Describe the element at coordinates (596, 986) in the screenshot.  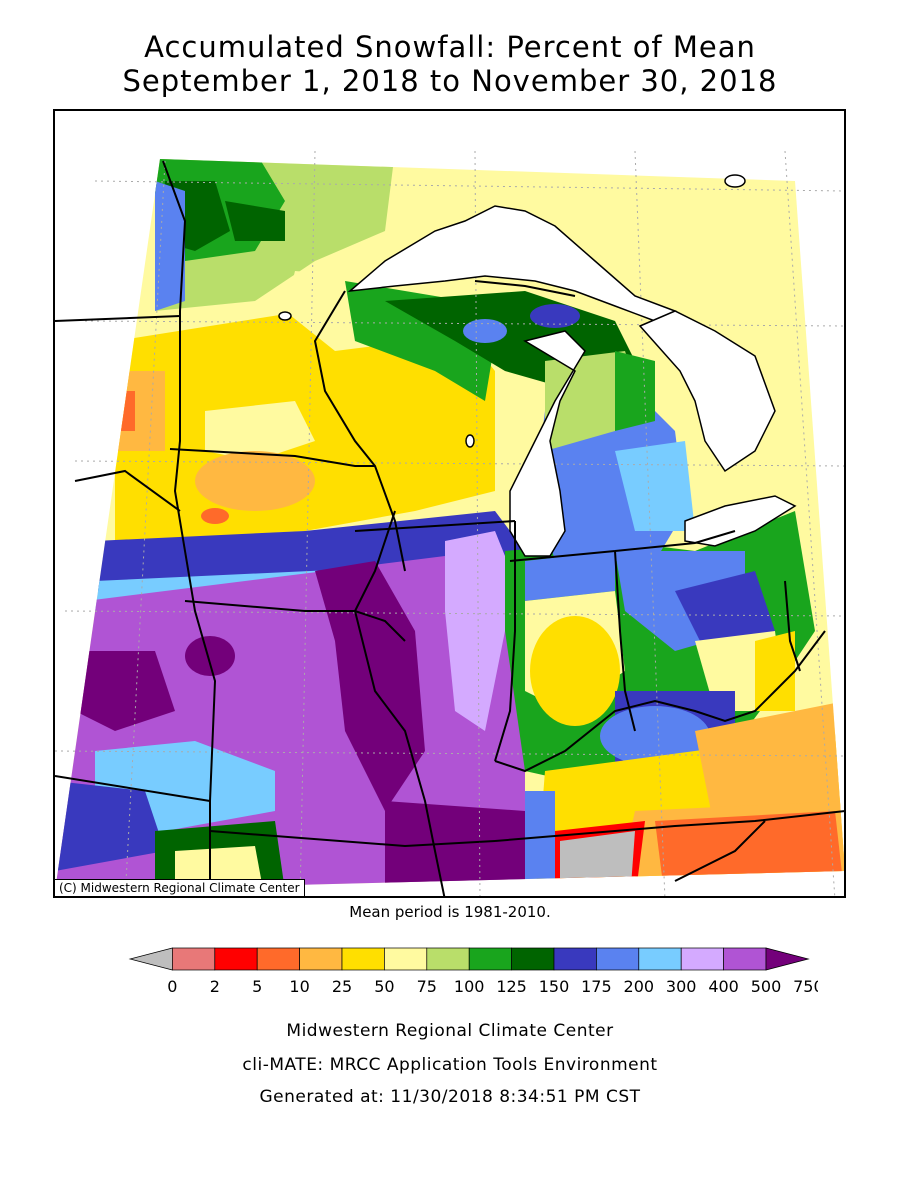
I see `legend-tick-label: 175` at that location.